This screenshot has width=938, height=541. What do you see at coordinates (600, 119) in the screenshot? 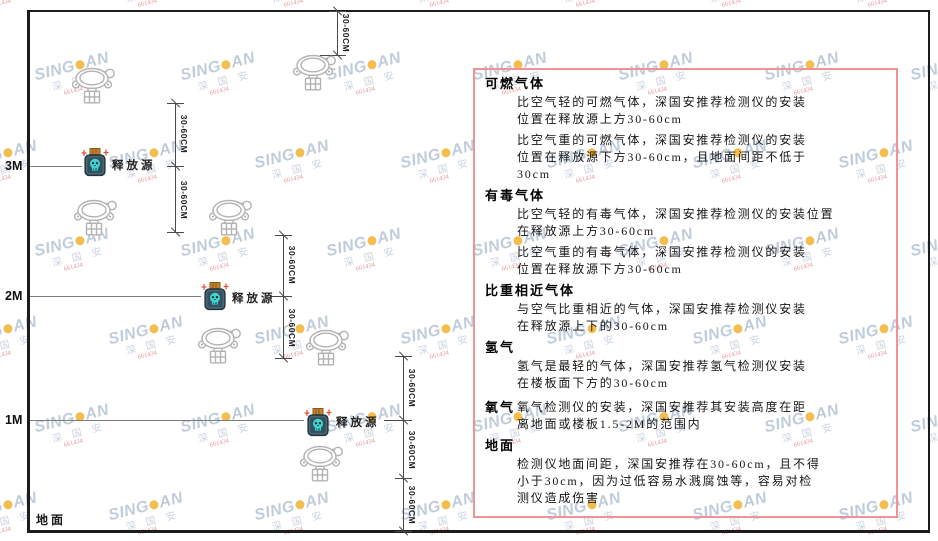
I see `paragraph-line: 位置在释放源上方30-60cm` at bounding box center [600, 119].